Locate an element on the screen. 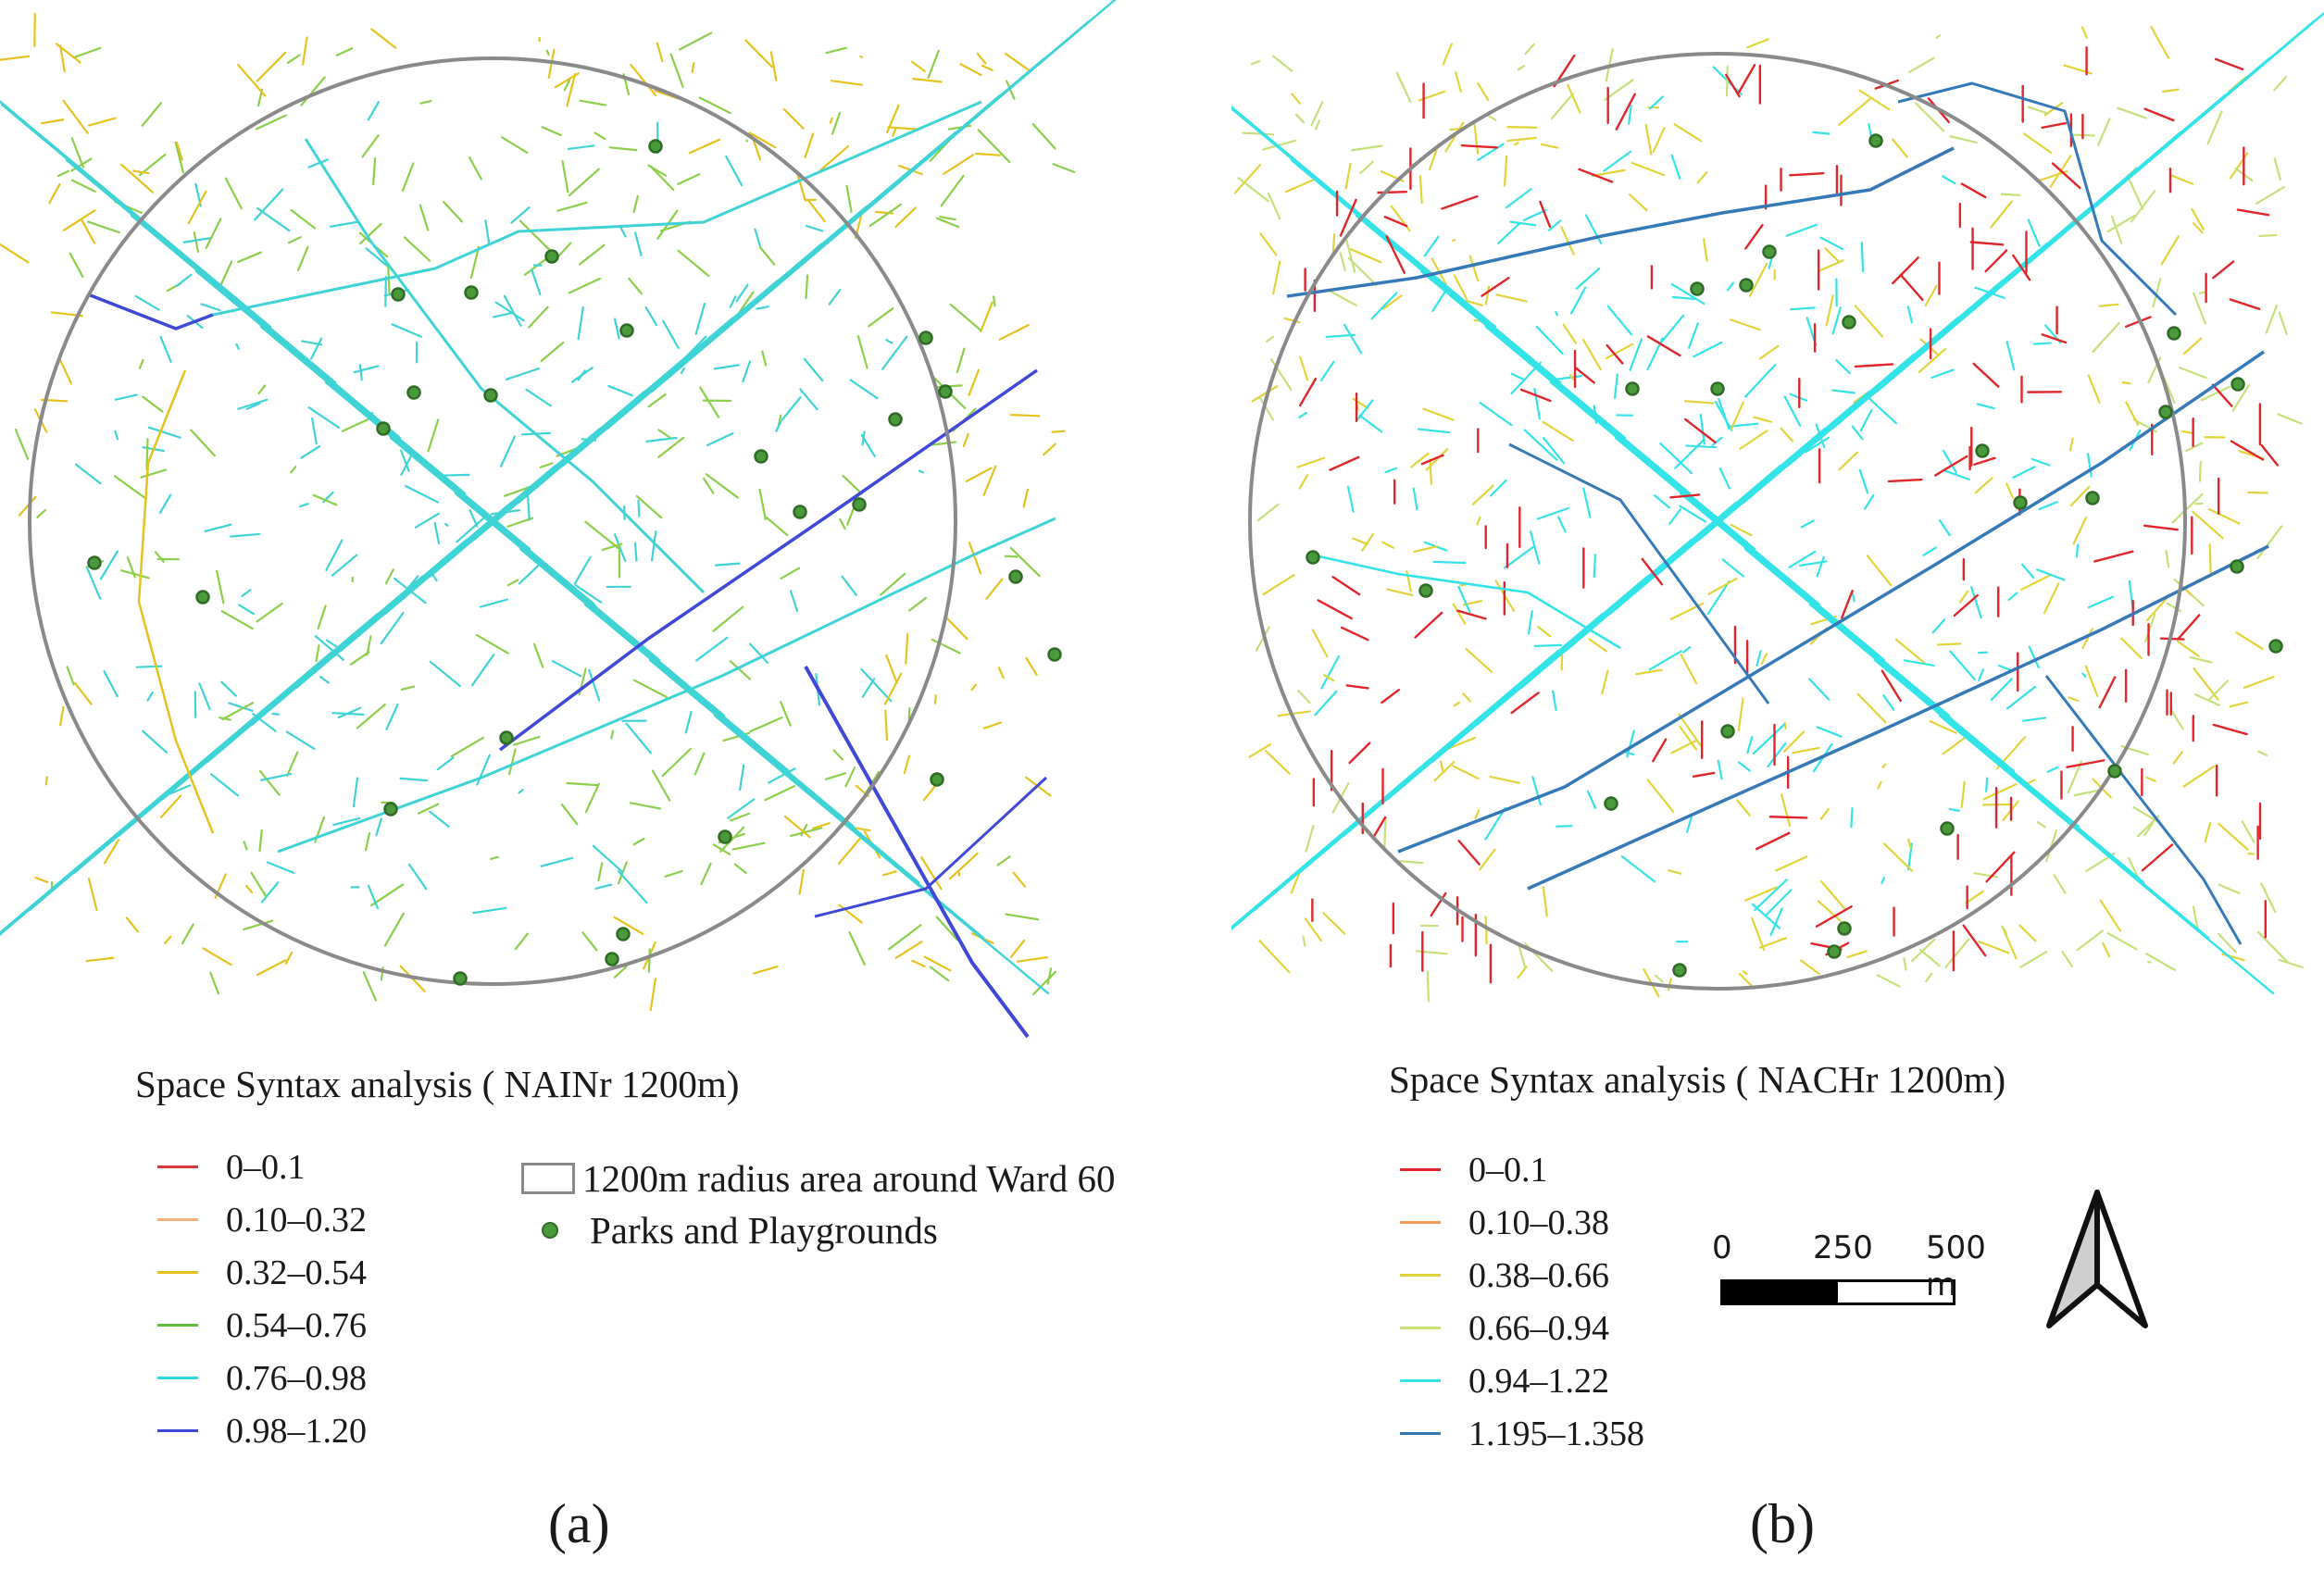  legend-item: 0–0.1 is located at coordinates (1522, 1169).